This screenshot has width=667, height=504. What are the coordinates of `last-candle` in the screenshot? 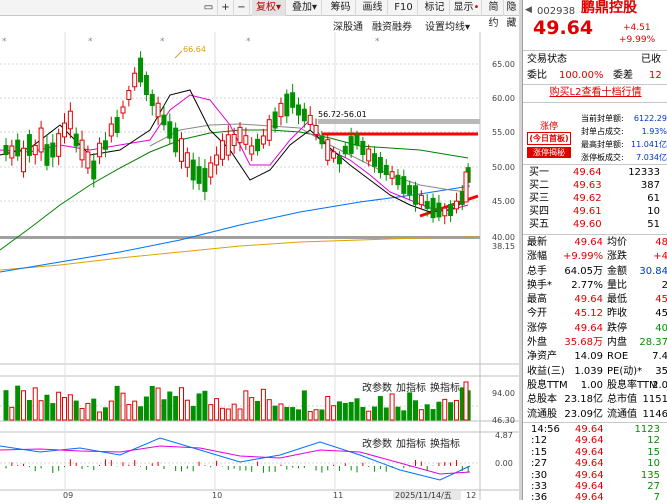 It's located at (466, 187).